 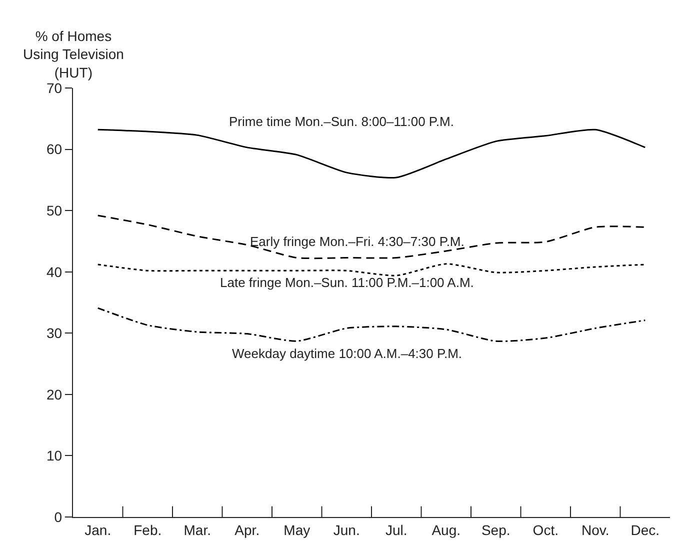 What do you see at coordinates (396, 530) in the screenshot?
I see `x-tick-label: Jul.` at bounding box center [396, 530].